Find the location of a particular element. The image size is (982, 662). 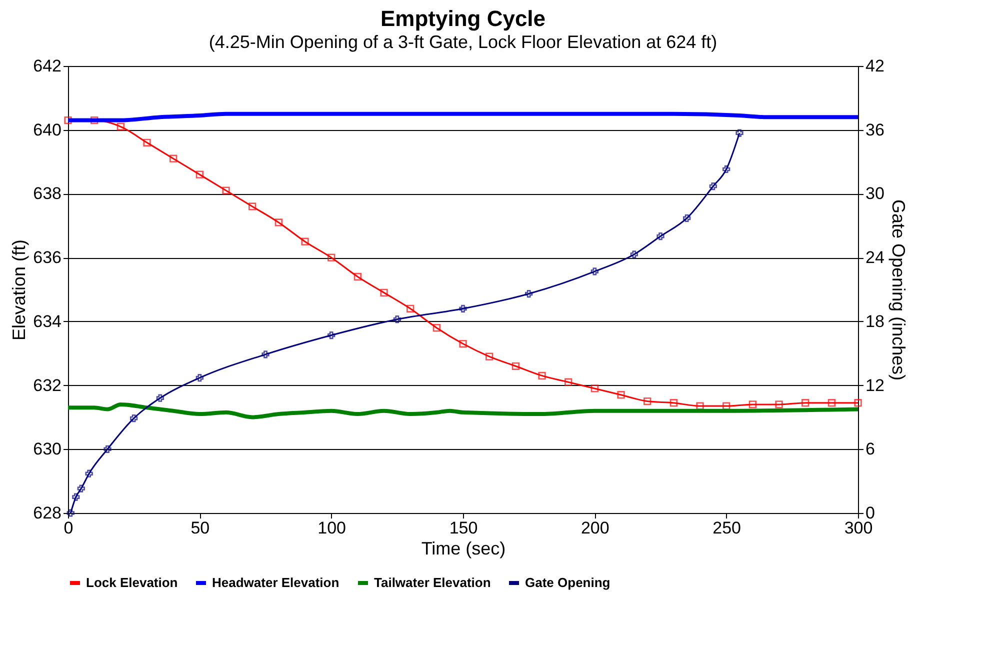

y2-tick-label: 12 is located at coordinates (875, 385).